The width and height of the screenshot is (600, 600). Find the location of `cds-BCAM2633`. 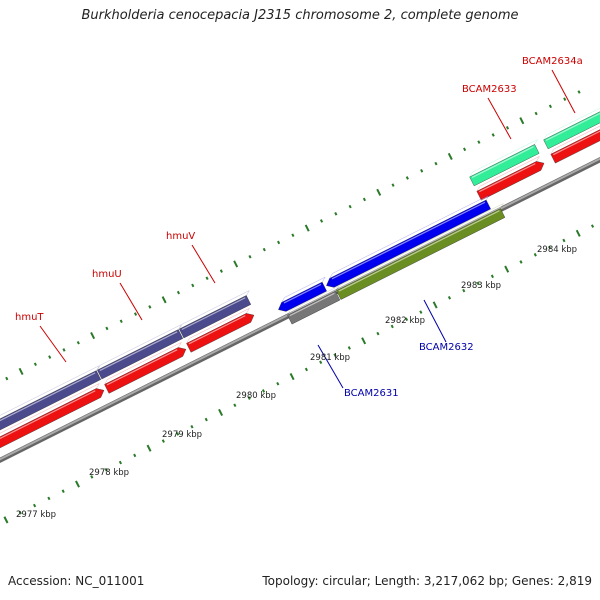

cds-BCAM2633 is located at coordinates (510, 181).